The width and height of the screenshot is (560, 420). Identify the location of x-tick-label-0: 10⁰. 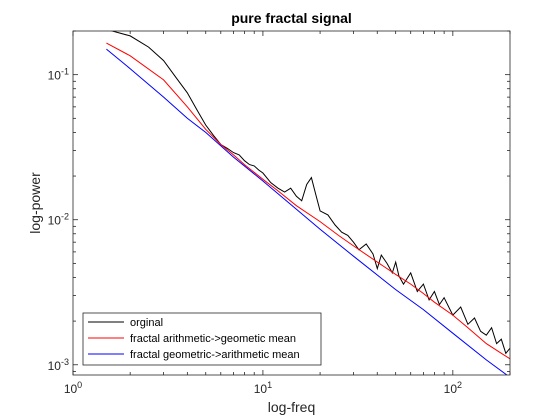
(73, 388).